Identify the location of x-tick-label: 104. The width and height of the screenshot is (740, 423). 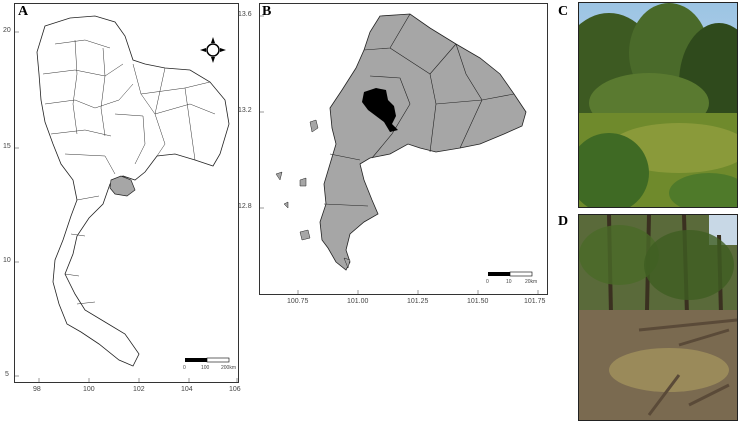
(187, 389).